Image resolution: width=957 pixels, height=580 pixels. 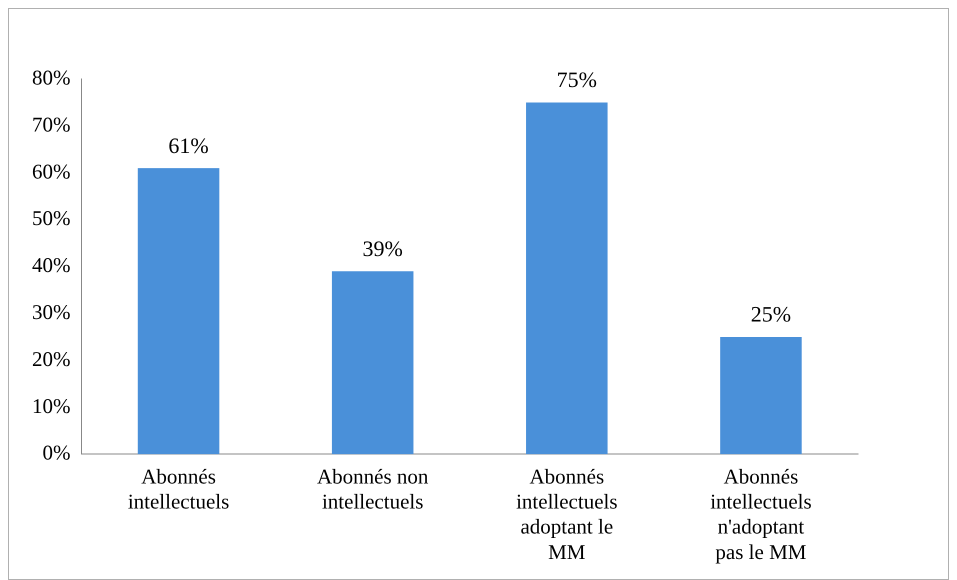 What do you see at coordinates (51, 78) in the screenshot?
I see `y-tick-label: 80%` at bounding box center [51, 78].